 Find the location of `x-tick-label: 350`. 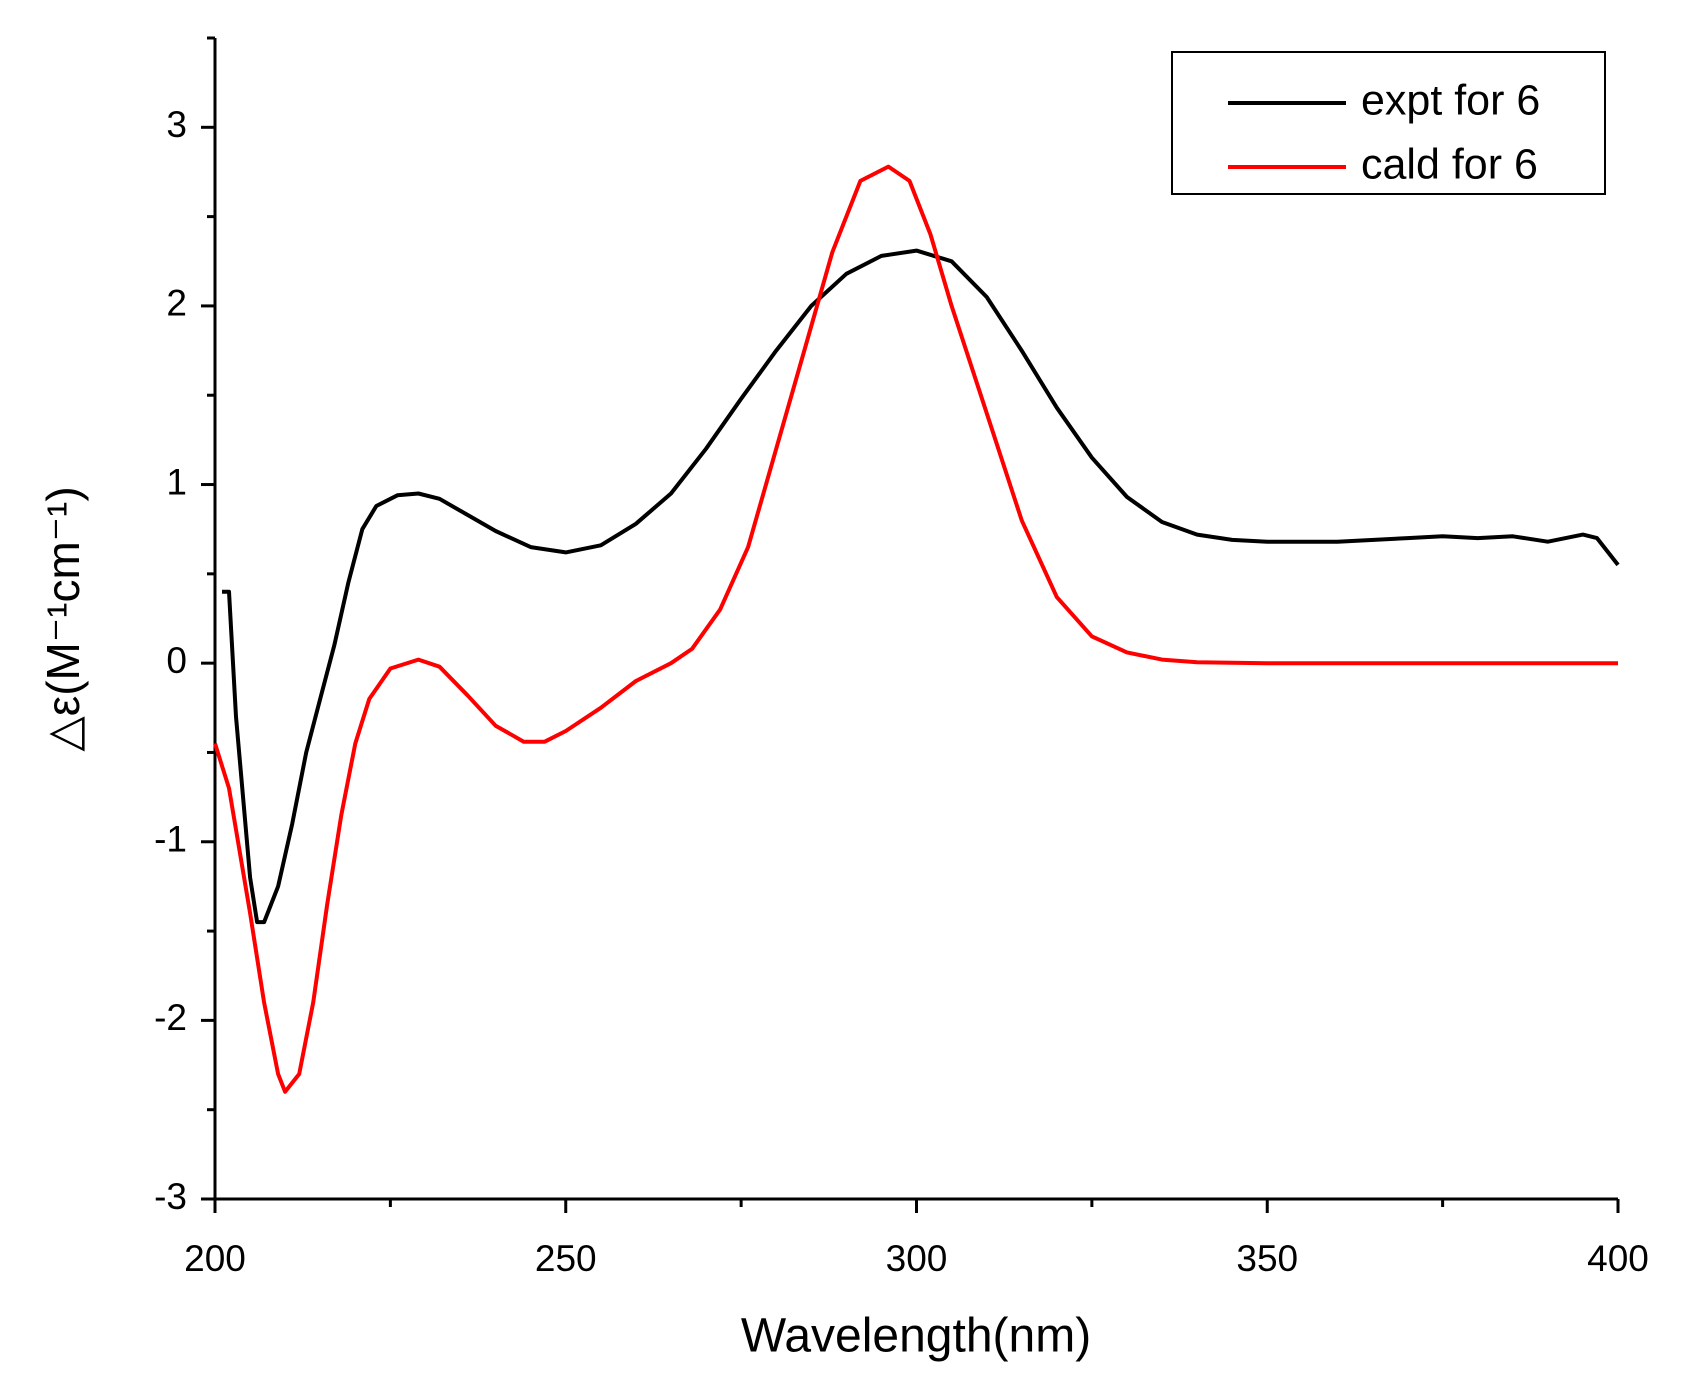

x-tick-label: 350 is located at coordinates (1267, 1258).